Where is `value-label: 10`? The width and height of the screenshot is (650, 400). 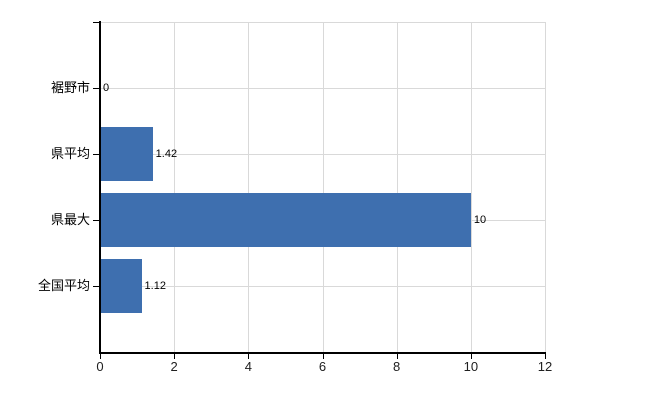 value-label: 10 is located at coordinates (480, 220).